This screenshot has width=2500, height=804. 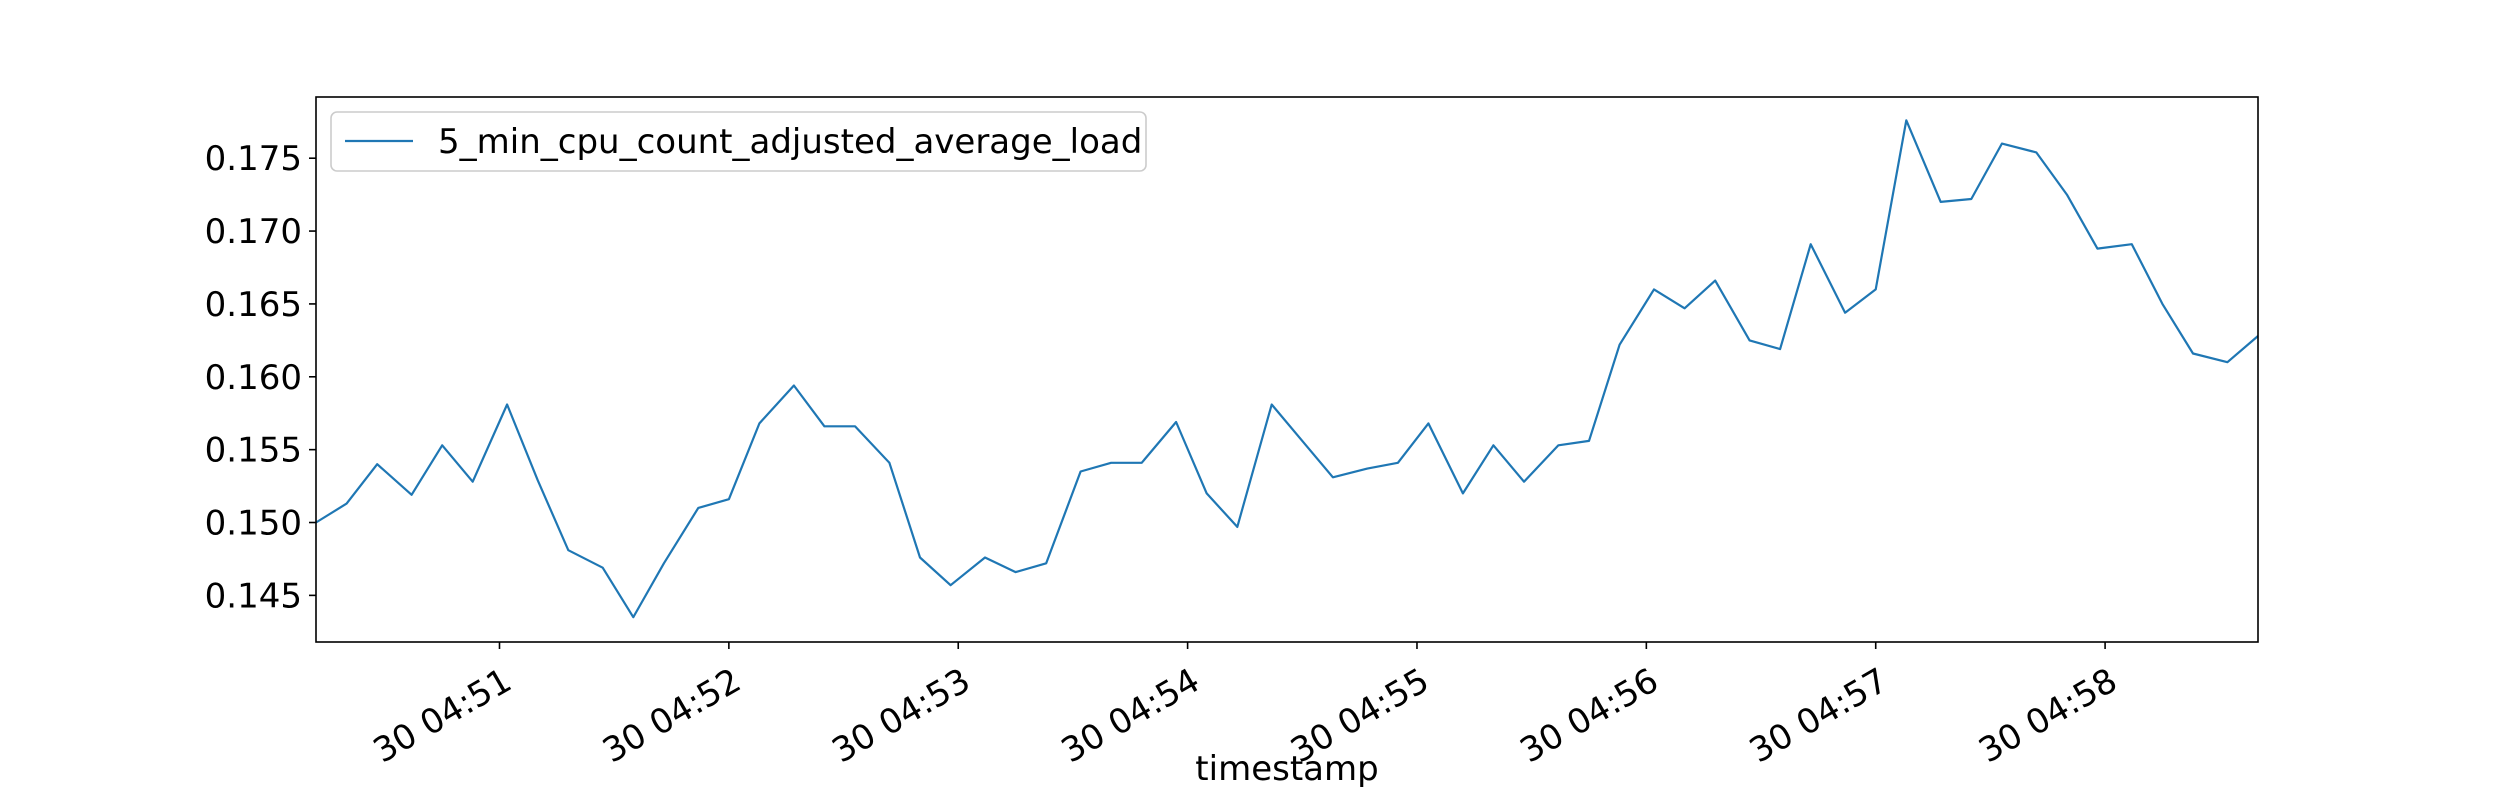 What do you see at coordinates (253, 232) in the screenshot?
I see `y-tick-label: 0.170` at bounding box center [253, 232].